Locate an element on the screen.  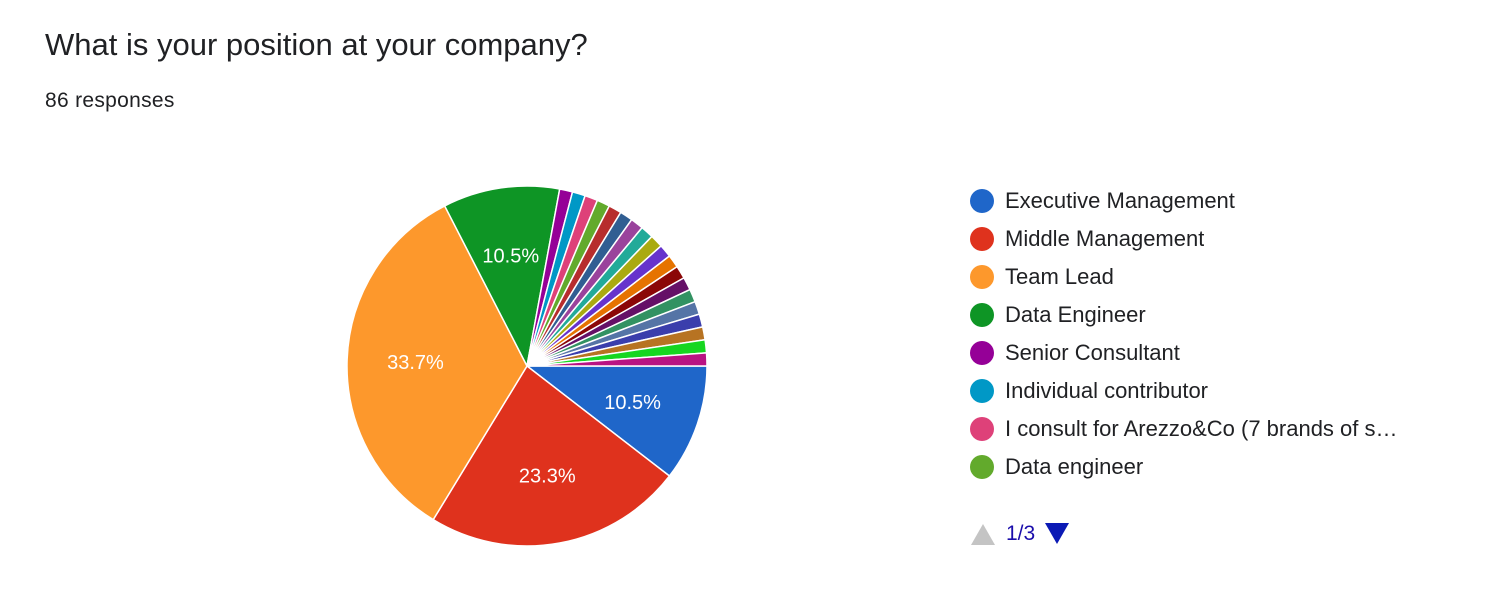
legend-pager: 1/3 is located at coordinates (1020, 534).